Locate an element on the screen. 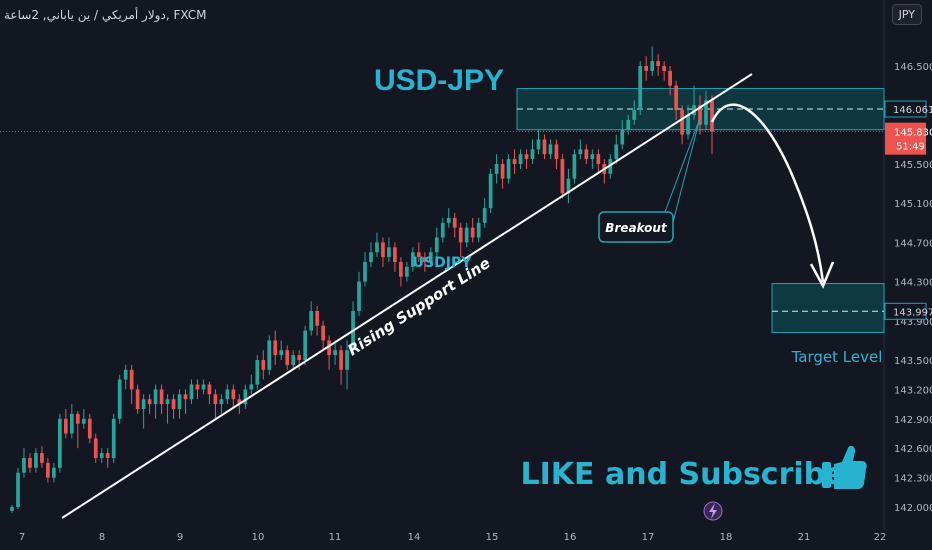 The width and height of the screenshot is (932, 550). chart-title: USD-JPY is located at coordinates (439, 80).